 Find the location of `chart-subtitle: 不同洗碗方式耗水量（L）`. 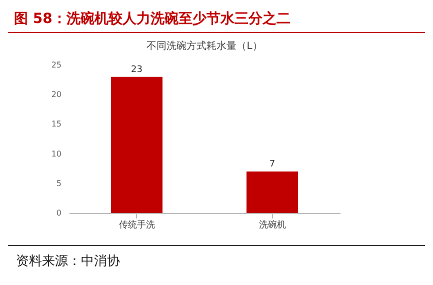

chart-subtitle: 不同洗碗方式耗水量（L） is located at coordinates (204, 46).